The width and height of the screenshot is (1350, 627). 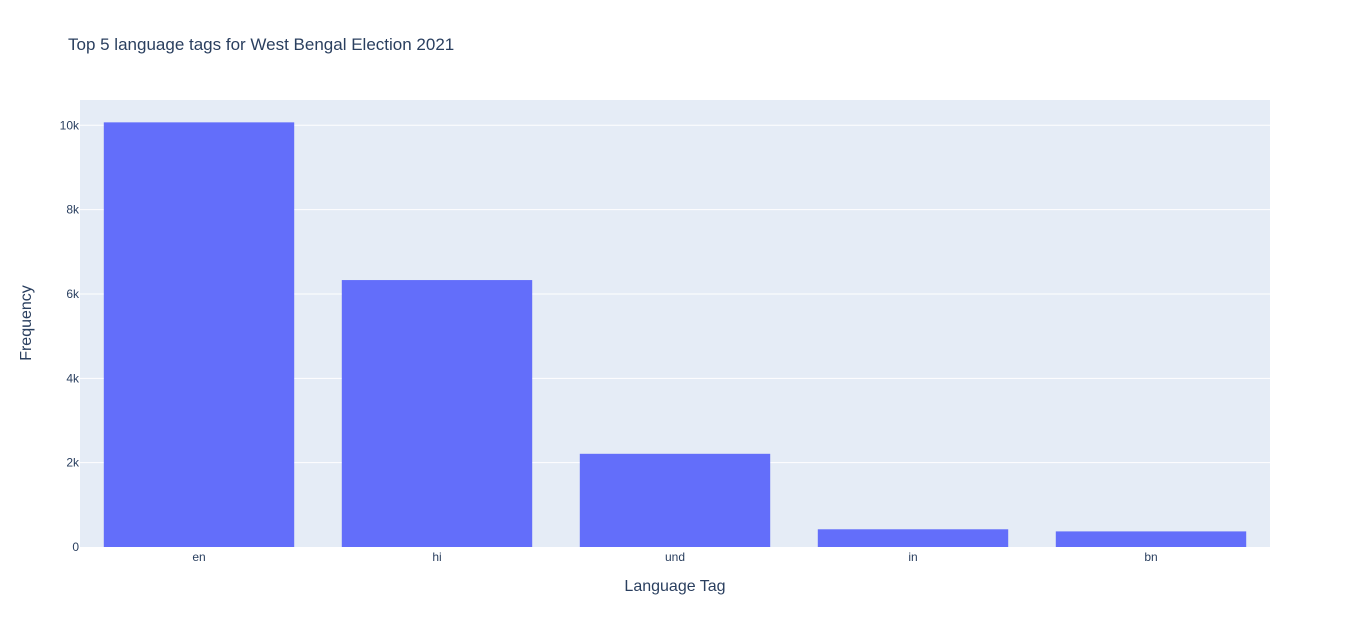 What do you see at coordinates (199, 334) in the screenshot?
I see `bar-en` at bounding box center [199, 334].